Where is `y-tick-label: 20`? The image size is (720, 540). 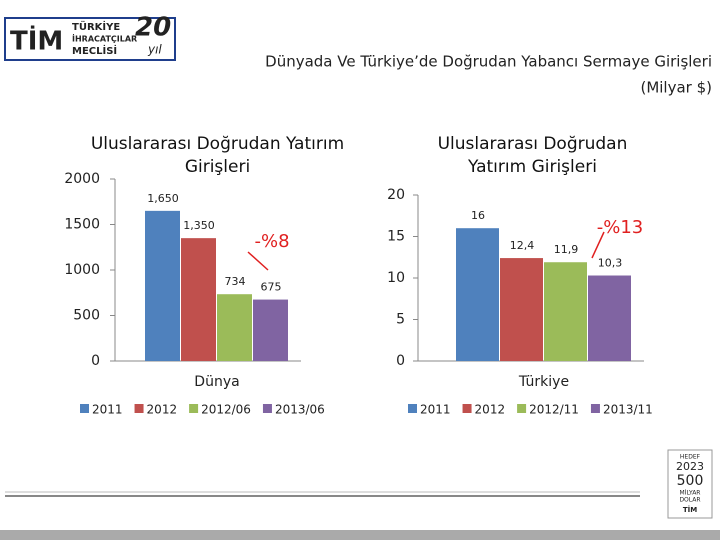
y-tick-label: 20 is located at coordinates (396, 195).